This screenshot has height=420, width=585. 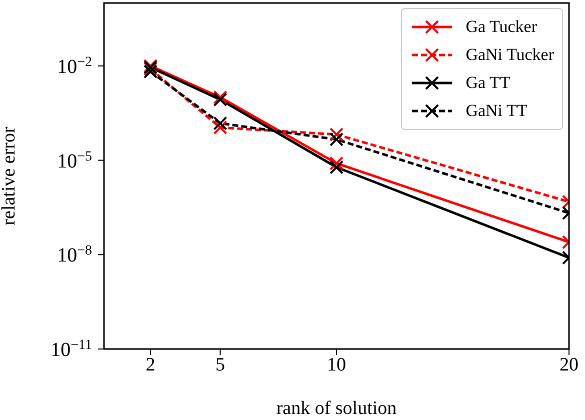 What do you see at coordinates (220, 365) in the screenshot?
I see `x-tick-label: 5` at bounding box center [220, 365].